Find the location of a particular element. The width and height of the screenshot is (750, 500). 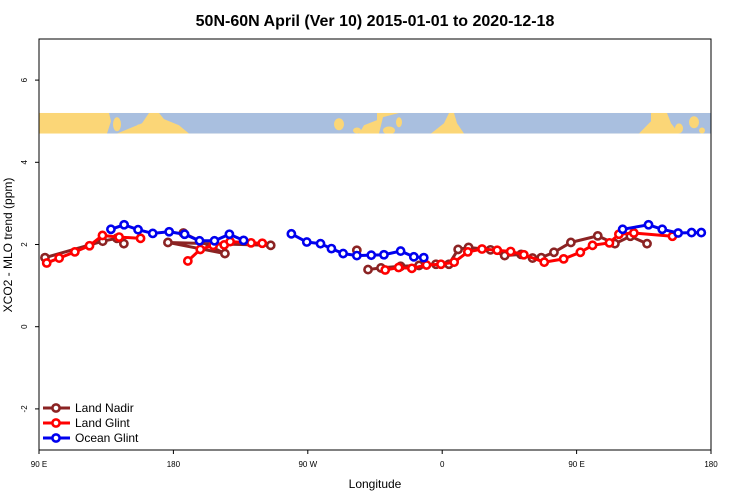

y-tick-label: 4 is located at coordinates (24, 162).